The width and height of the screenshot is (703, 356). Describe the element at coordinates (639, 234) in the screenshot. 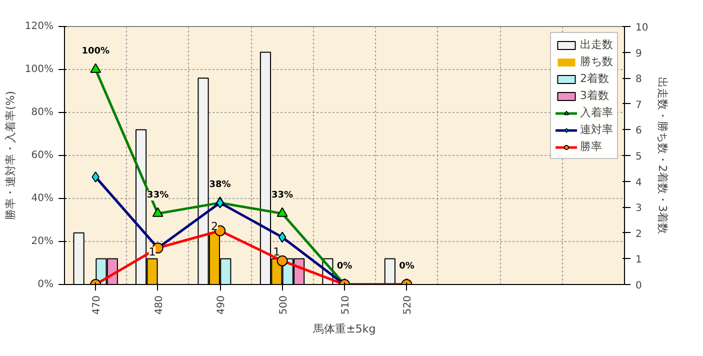

I see `y2-tick-label: 2` at that location.